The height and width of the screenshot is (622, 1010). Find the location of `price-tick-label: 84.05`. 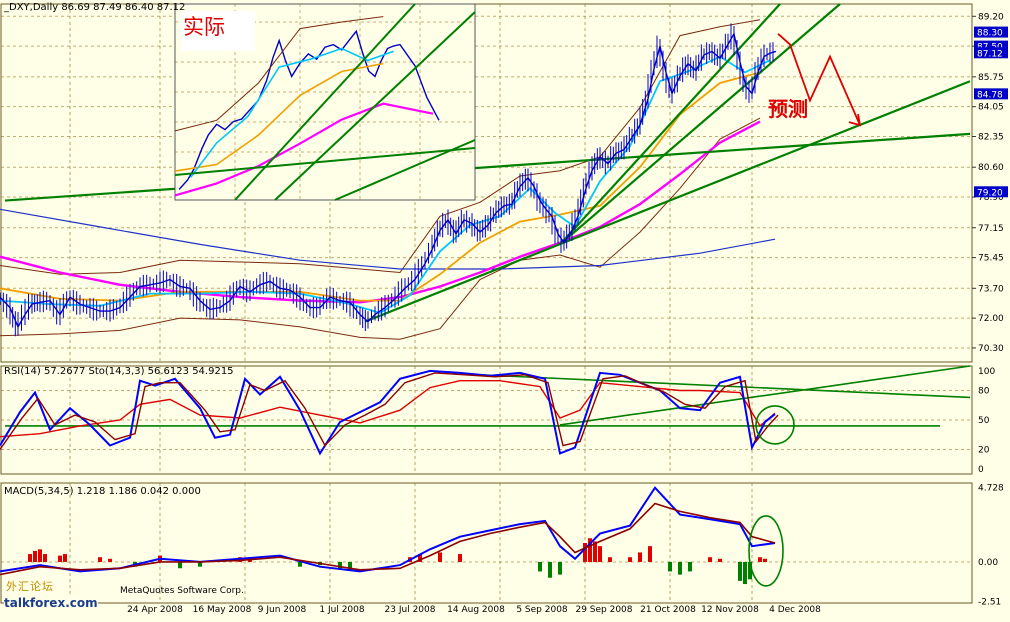

price-tick-label: 84.05 is located at coordinates (991, 108).